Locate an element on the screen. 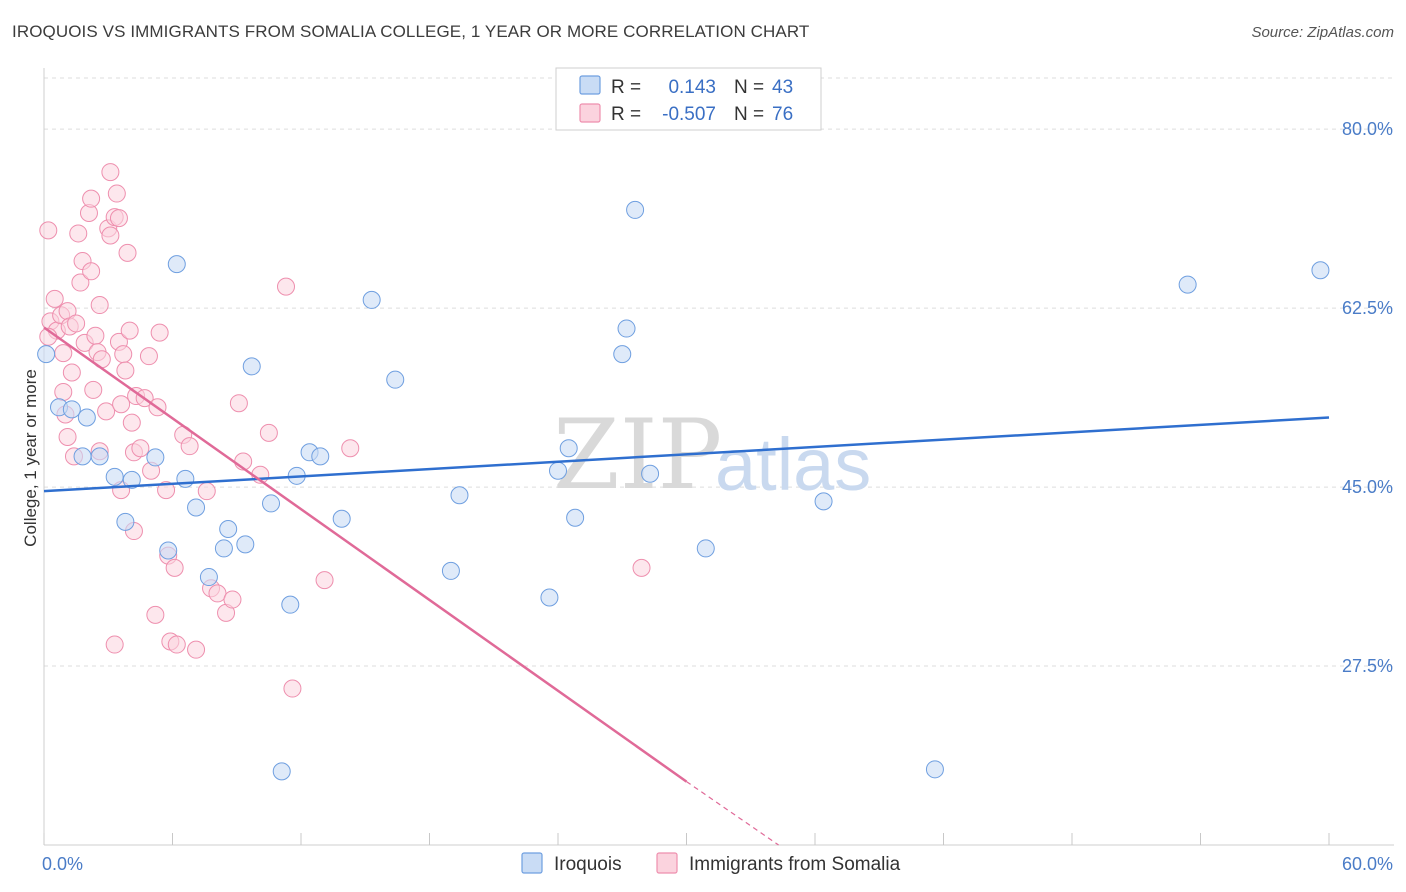 The height and width of the screenshot is (892, 1406). x-tick-labels: 0.0% 60.0% is located at coordinates (717, 864).